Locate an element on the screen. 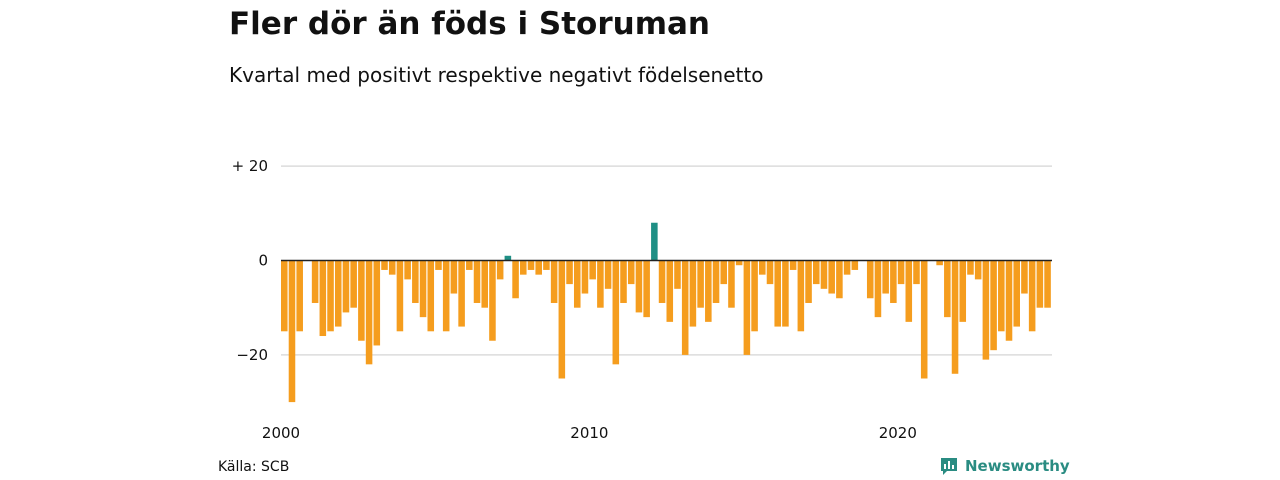 This screenshot has height=480, width=1280. y-tick-label: 0 is located at coordinates (263, 261).